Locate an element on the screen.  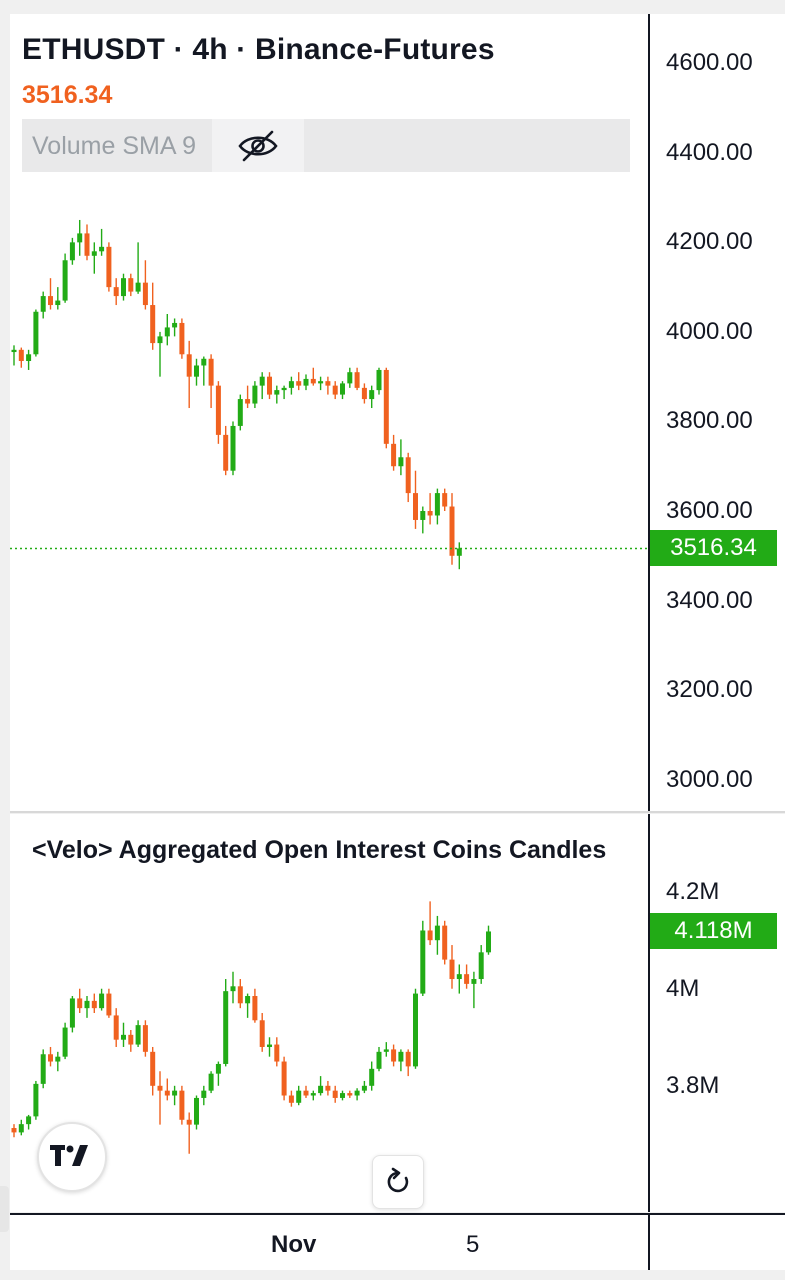
volume-indicator-label: Volume SMA 9 is located at coordinates (114, 146).